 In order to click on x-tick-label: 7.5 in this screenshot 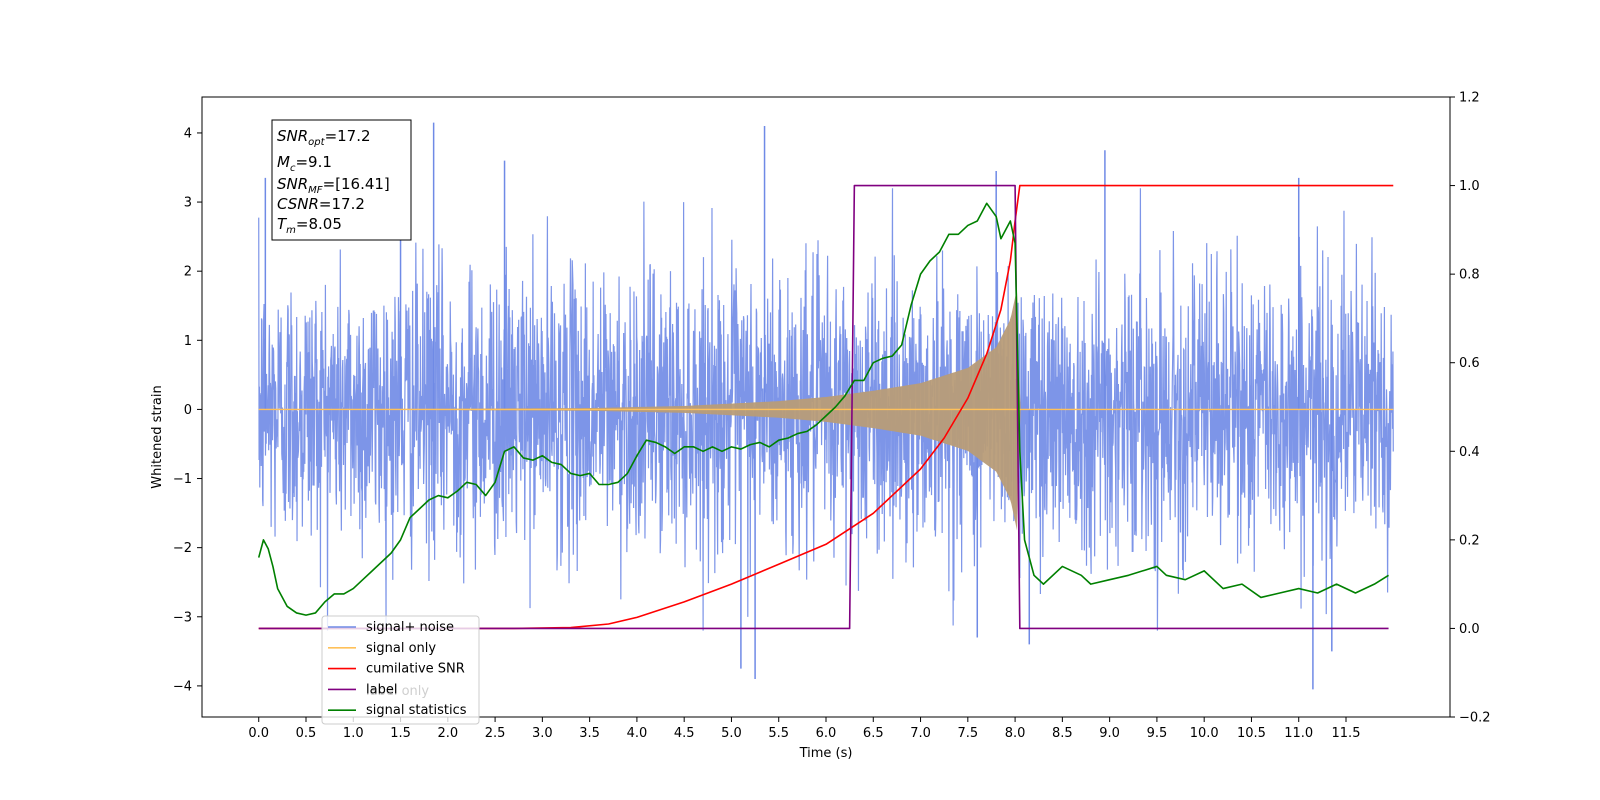, I will do `click(967, 733)`.